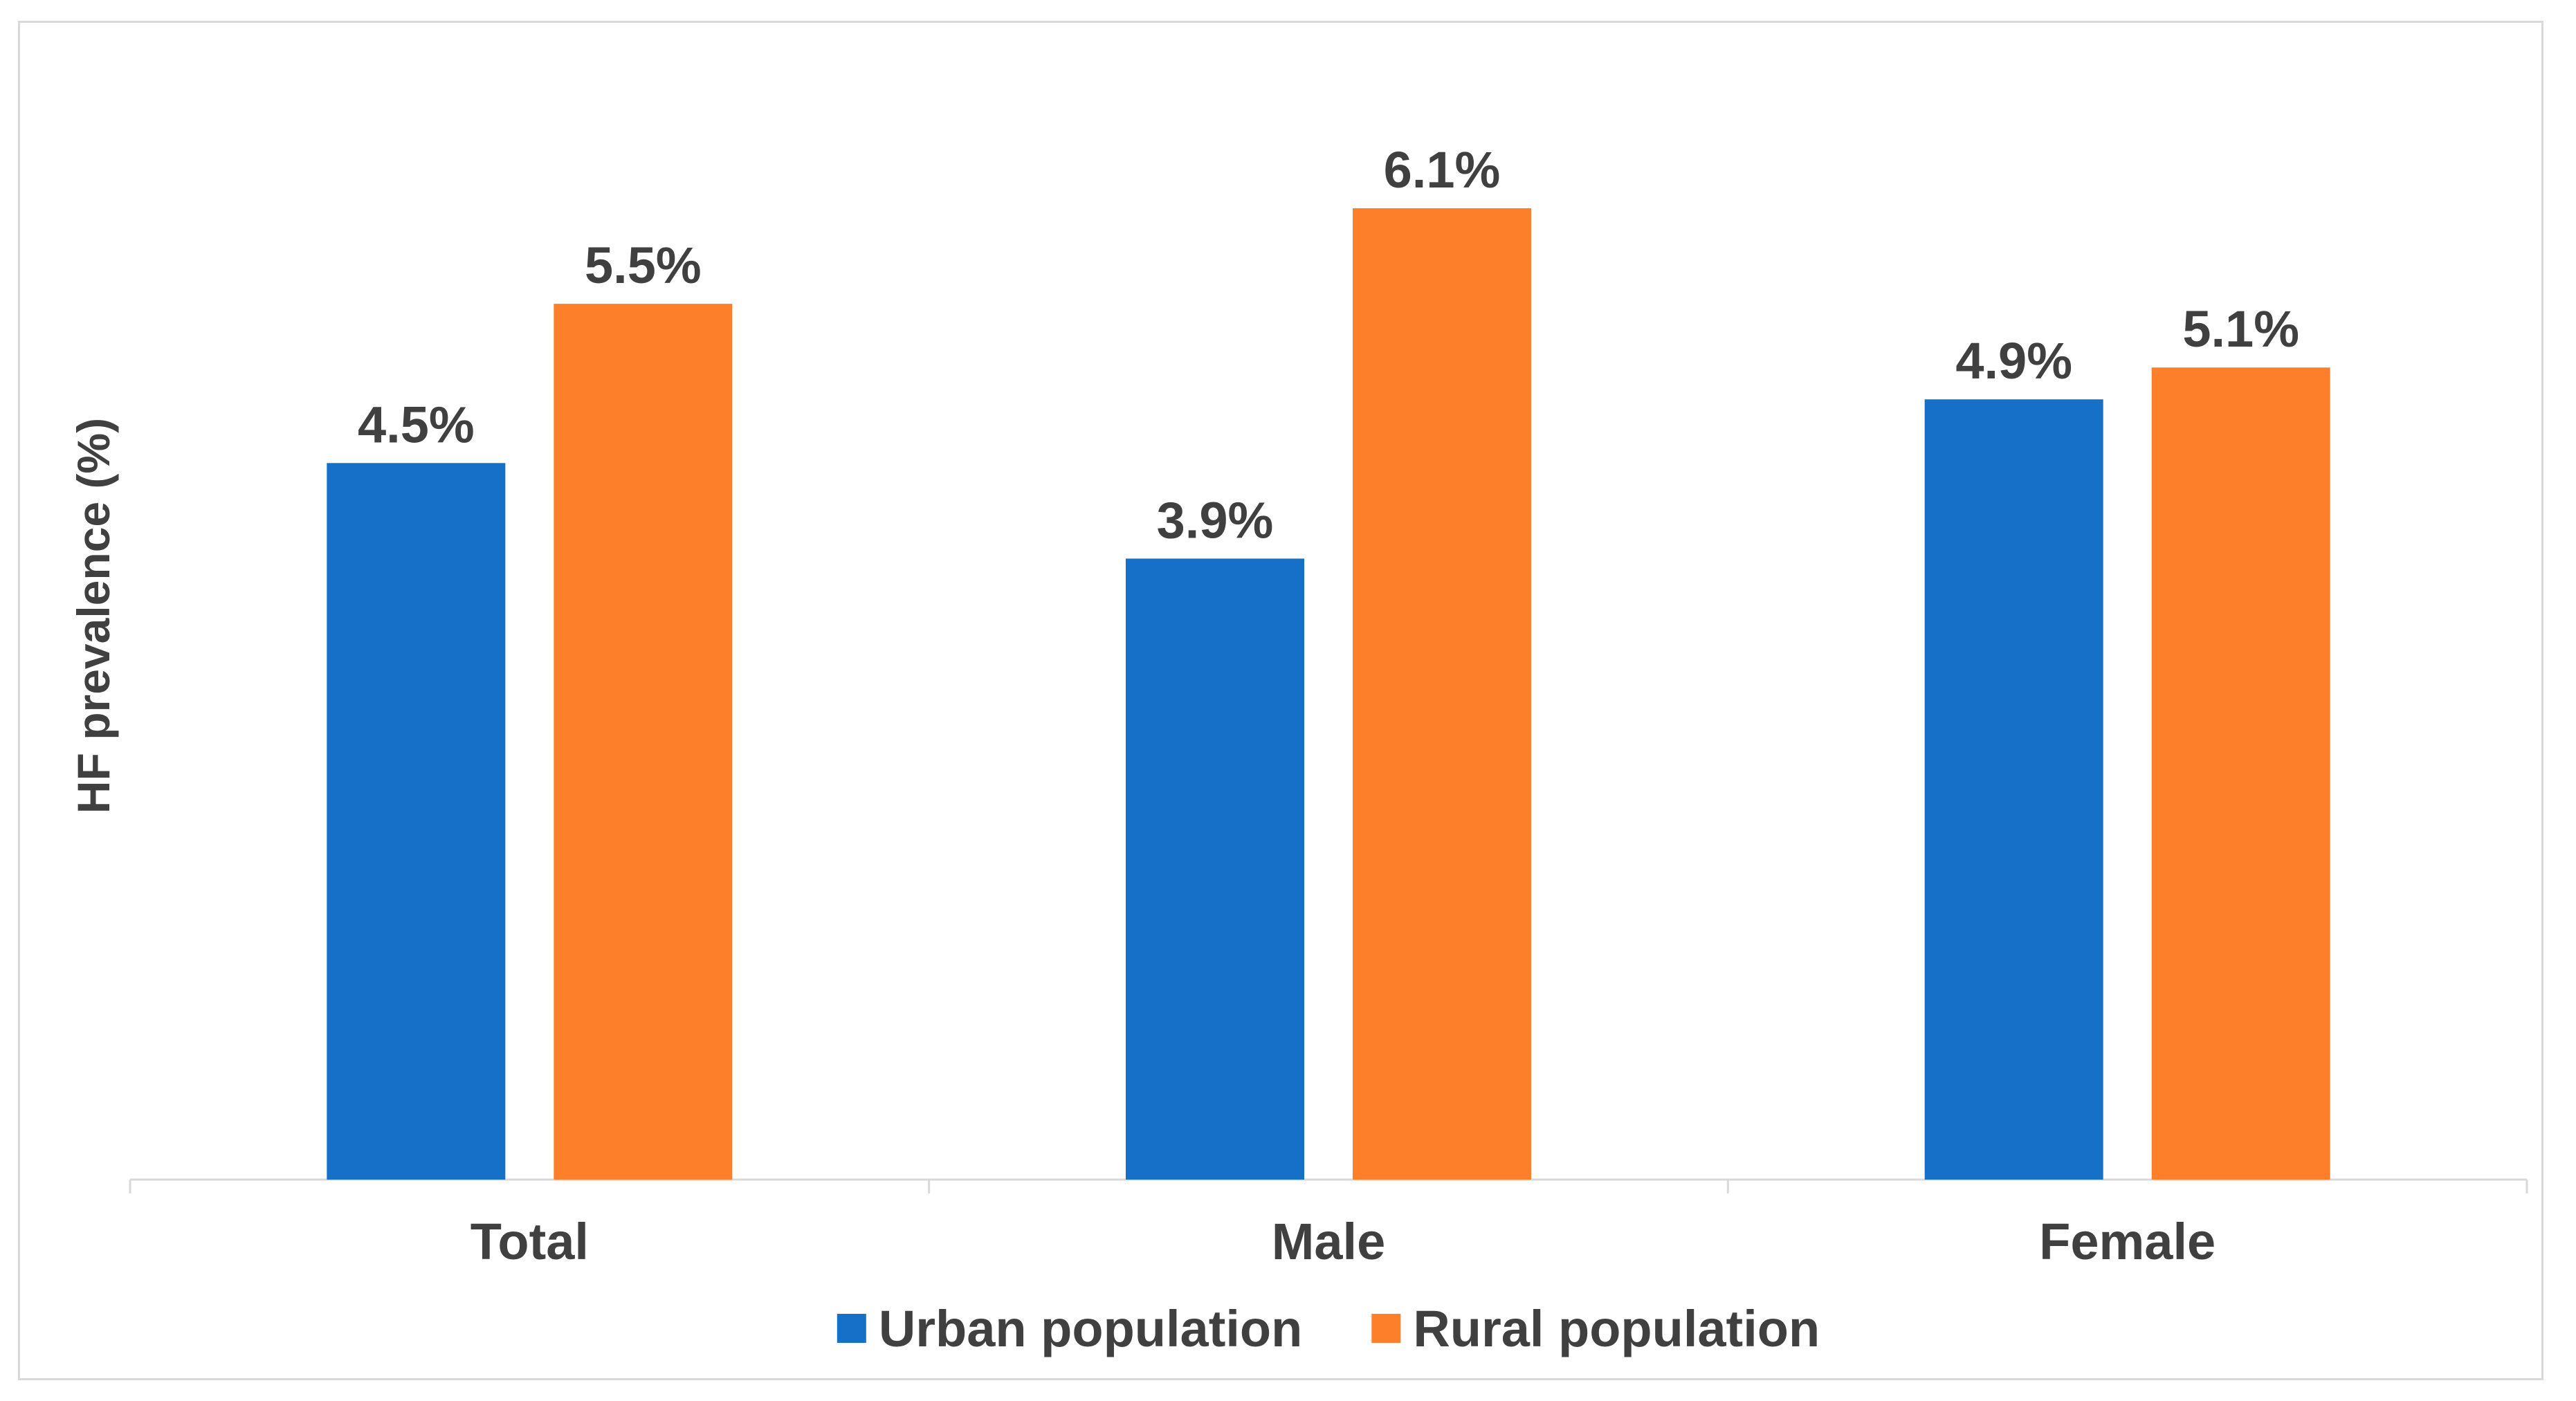 Image resolution: width=2576 pixels, height=1401 pixels. Describe the element at coordinates (2013, 361) in the screenshot. I see `data-label-urban-population-female: 4.9%` at that location.